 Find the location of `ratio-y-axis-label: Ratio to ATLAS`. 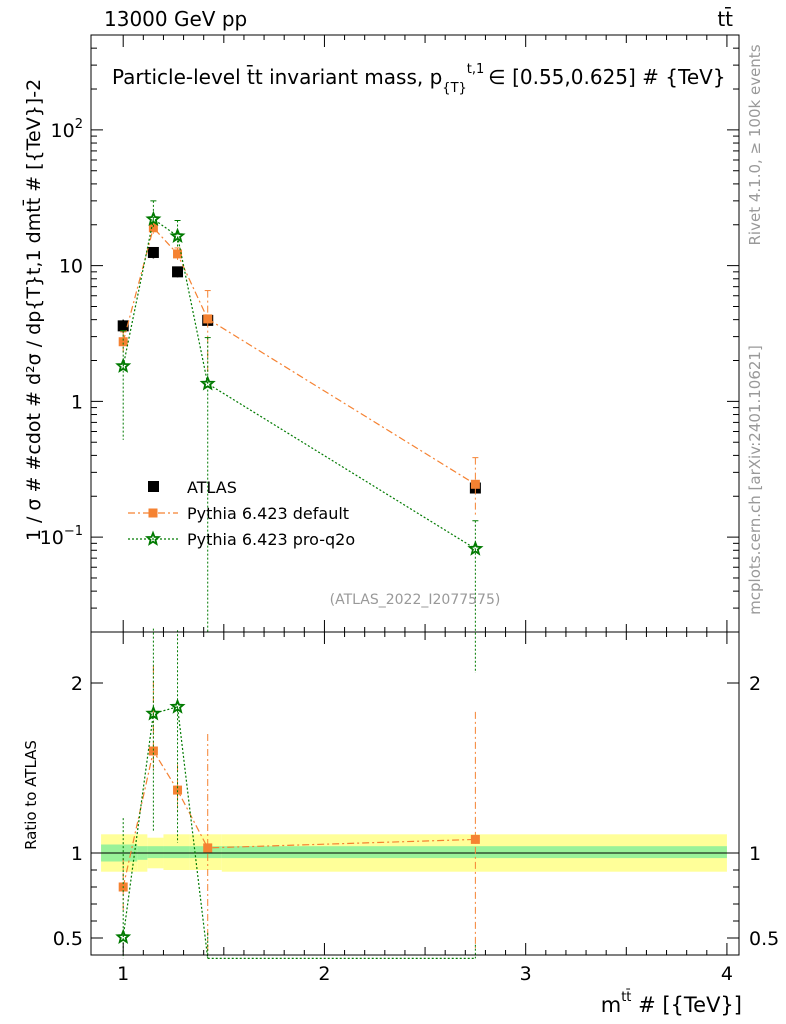

ratio-y-axis-label: Ratio to ATLAS is located at coordinates (31, 795).